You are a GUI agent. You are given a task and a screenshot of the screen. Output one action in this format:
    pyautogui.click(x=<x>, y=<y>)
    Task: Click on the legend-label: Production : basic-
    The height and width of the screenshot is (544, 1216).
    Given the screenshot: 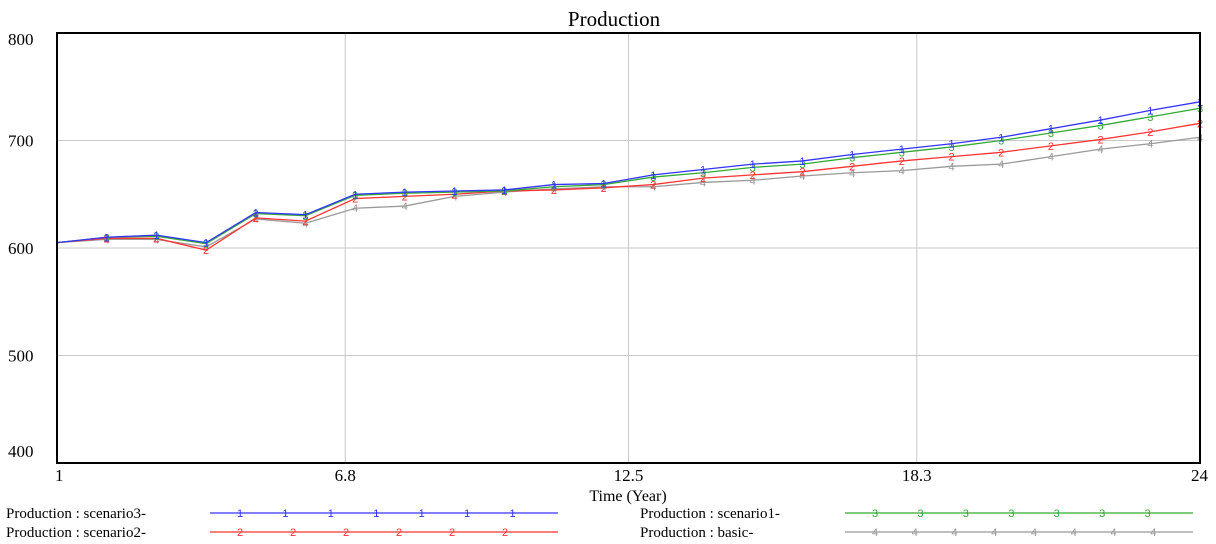 What is the action you would take?
    pyautogui.click(x=696, y=533)
    